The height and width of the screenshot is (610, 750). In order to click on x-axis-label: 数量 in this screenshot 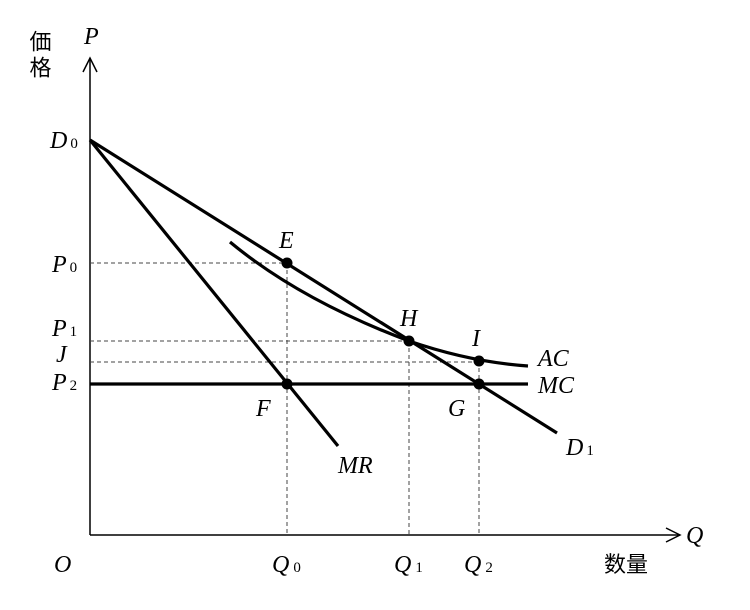, I will do `click(626, 565)`.